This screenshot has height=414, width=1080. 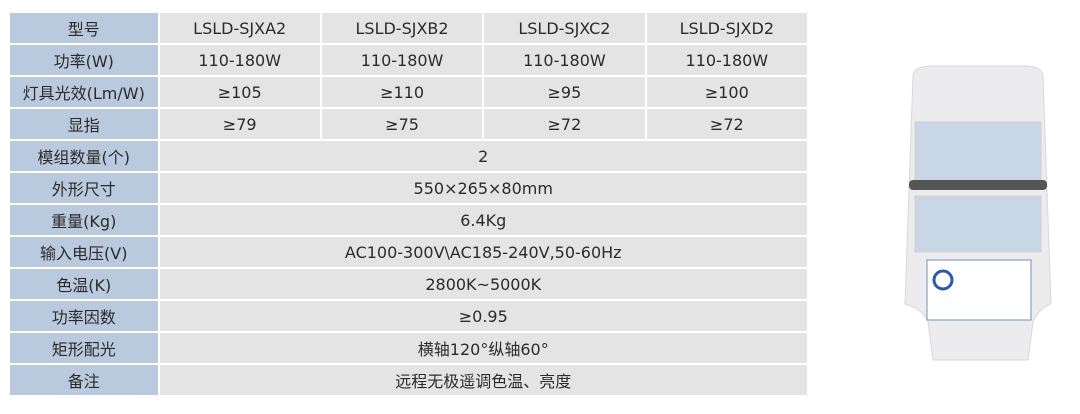 I want to click on cell: 2800K~5000K, so click(x=483, y=284).